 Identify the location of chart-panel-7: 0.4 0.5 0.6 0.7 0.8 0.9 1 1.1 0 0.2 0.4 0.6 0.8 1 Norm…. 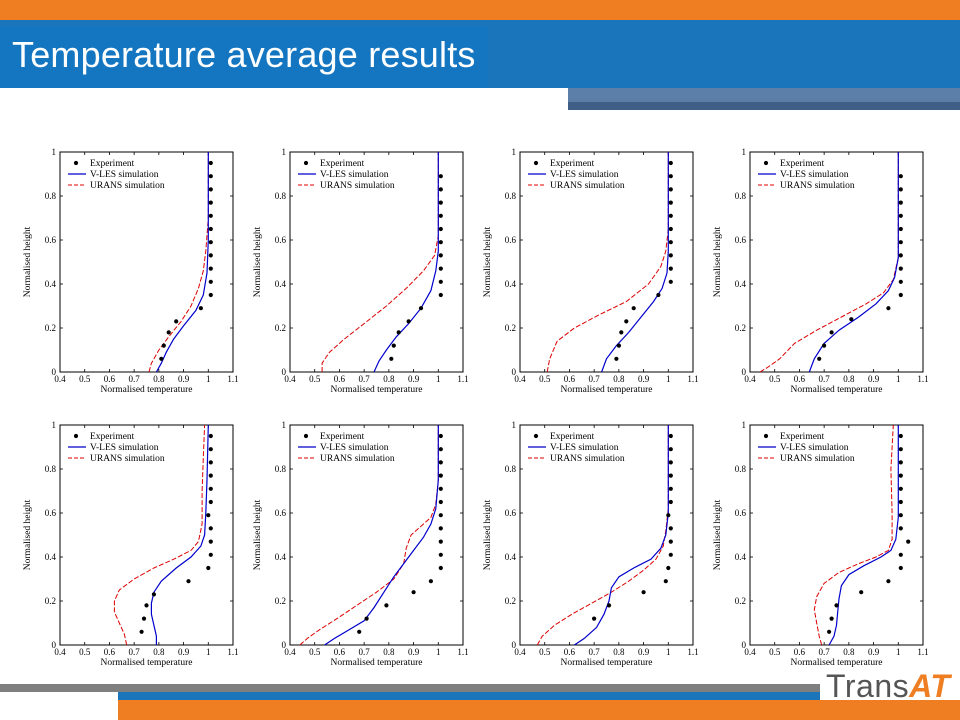
(591, 544).